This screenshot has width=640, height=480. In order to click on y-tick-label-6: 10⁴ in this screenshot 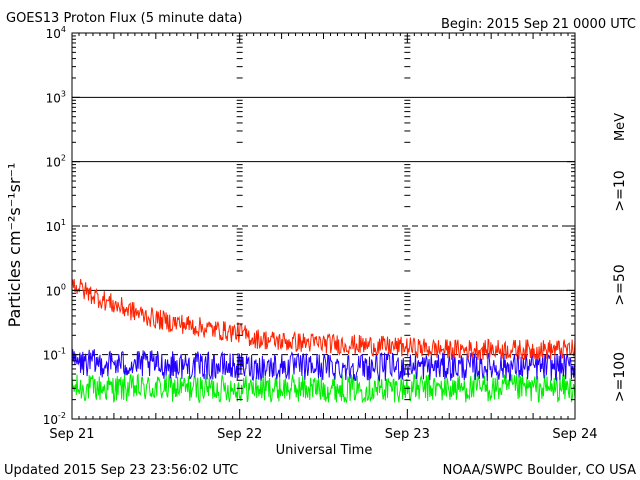, I will do `click(56, 33)`.